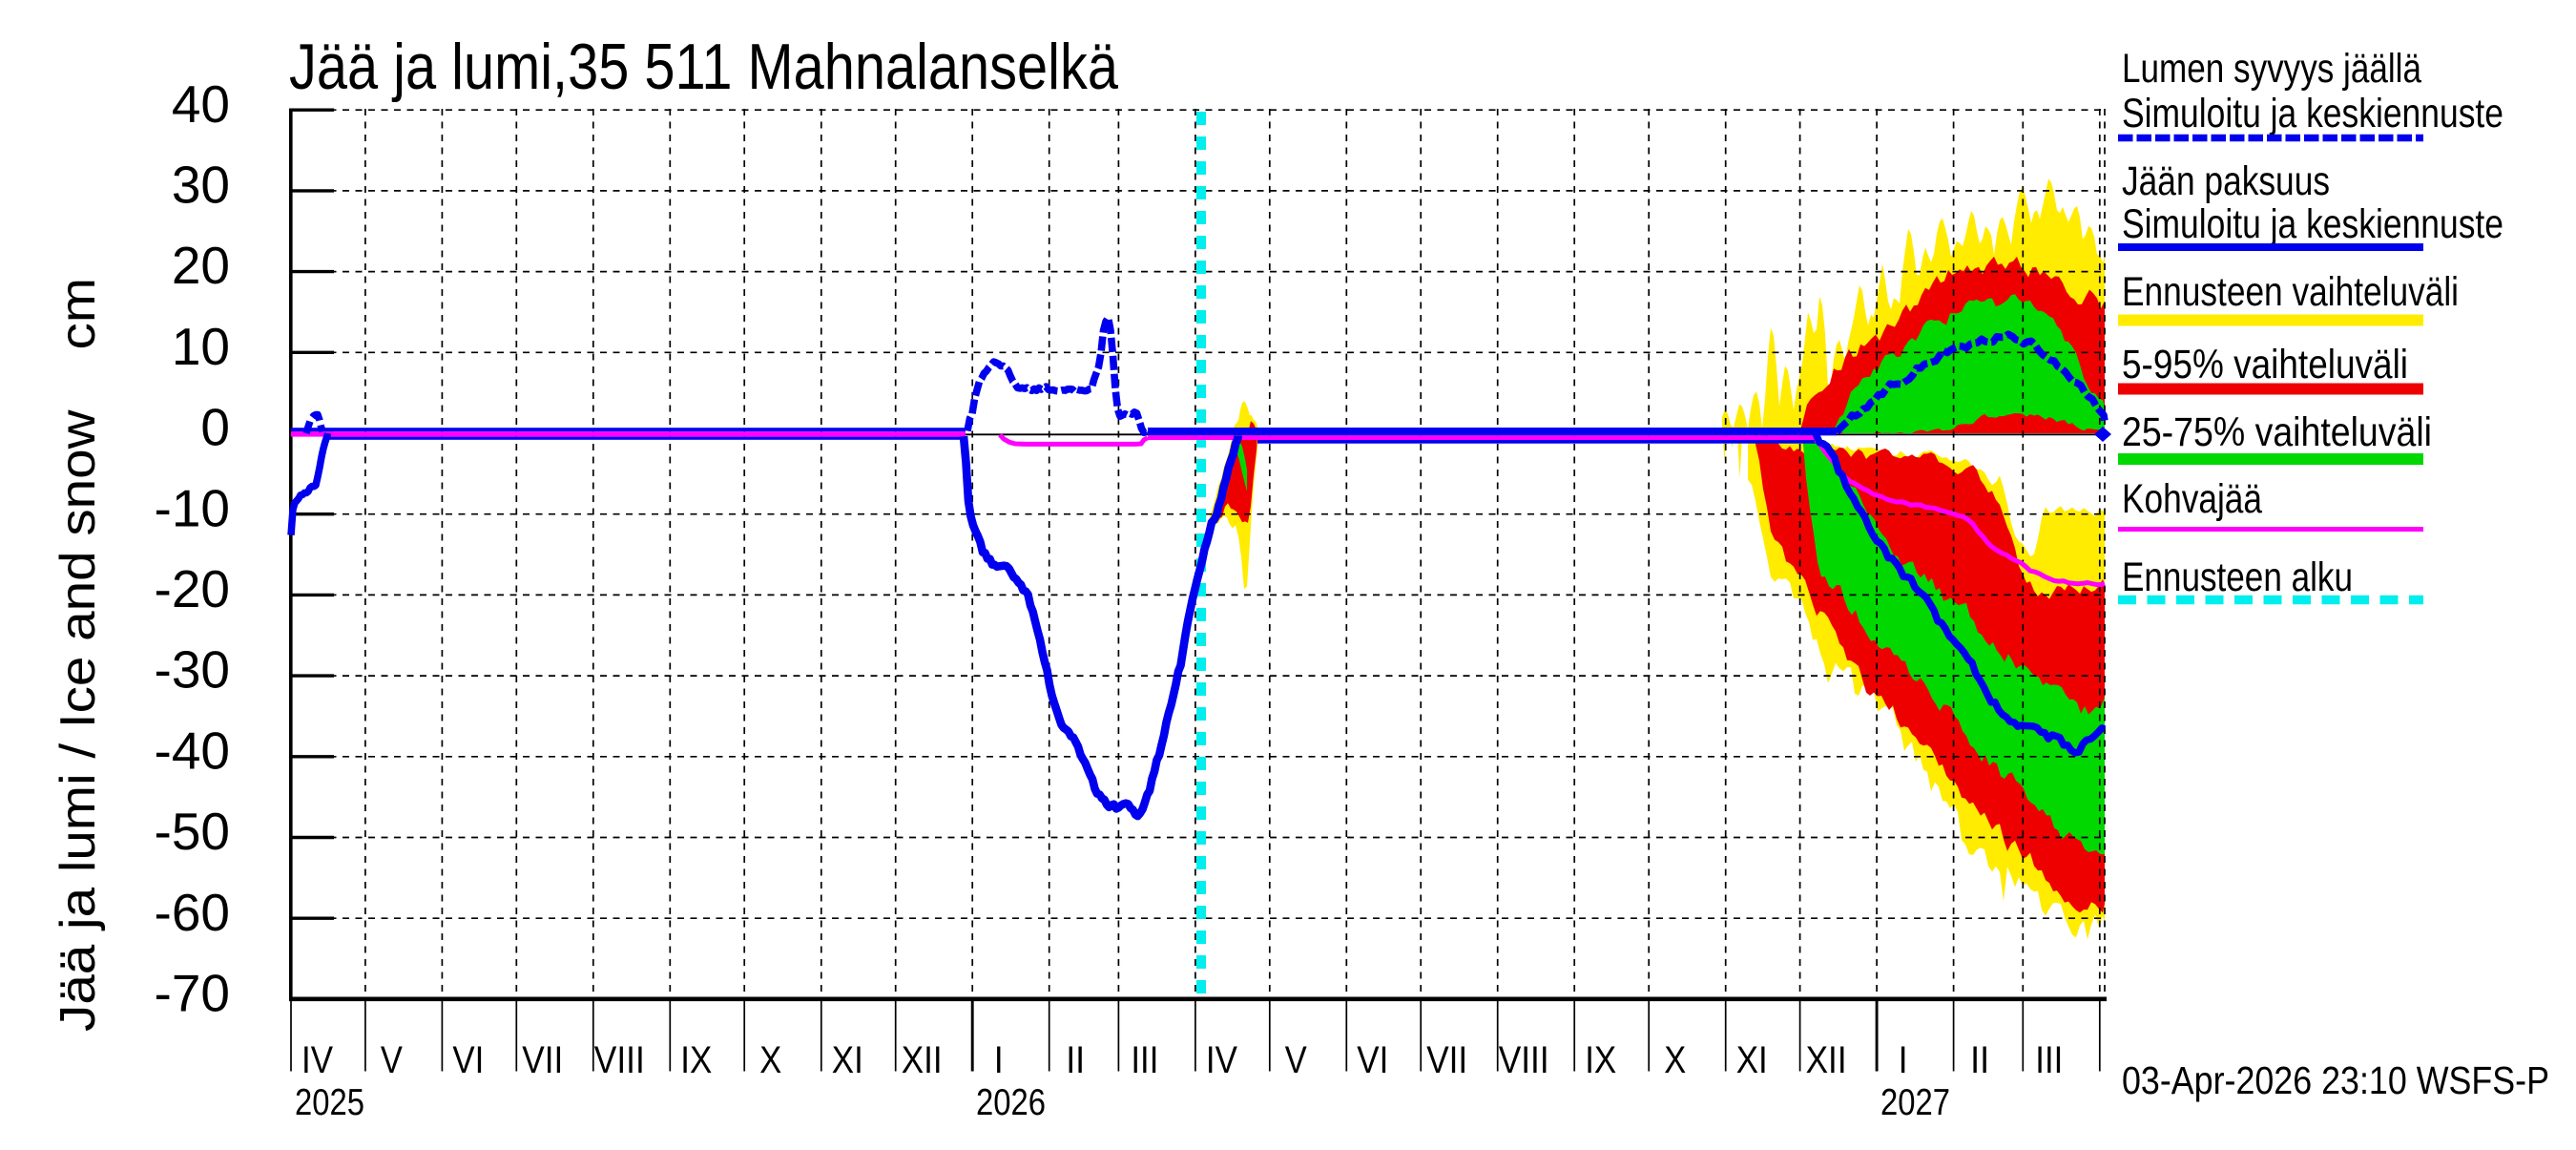 The width and height of the screenshot is (2576, 1150). I want to click on svg-text: 10, so click(201, 346).